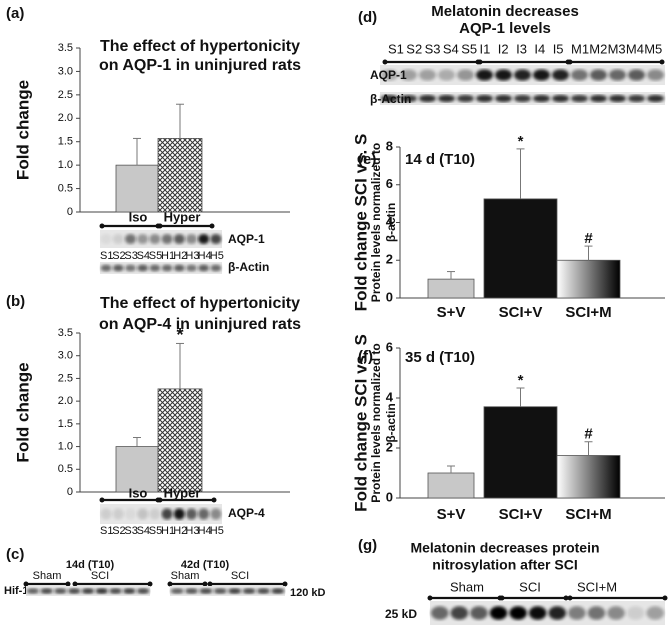  I want to click on panel-label: (b), so click(15, 301).